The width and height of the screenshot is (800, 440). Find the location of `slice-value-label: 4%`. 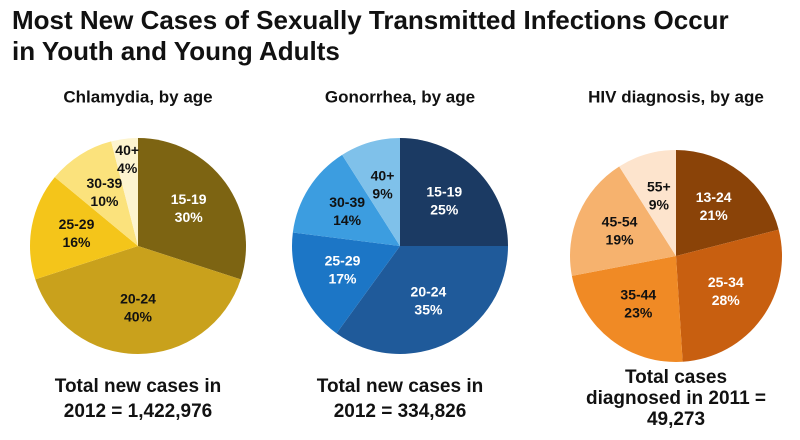

slice-value-label: 4% is located at coordinates (127, 168).